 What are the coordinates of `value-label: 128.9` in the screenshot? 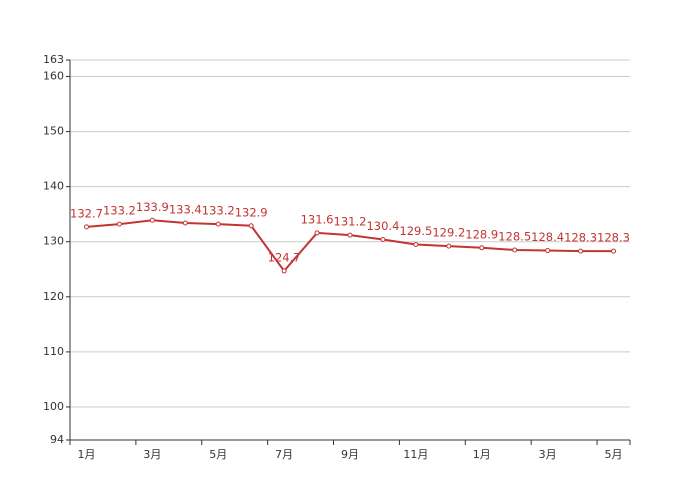 It's located at (481, 234).